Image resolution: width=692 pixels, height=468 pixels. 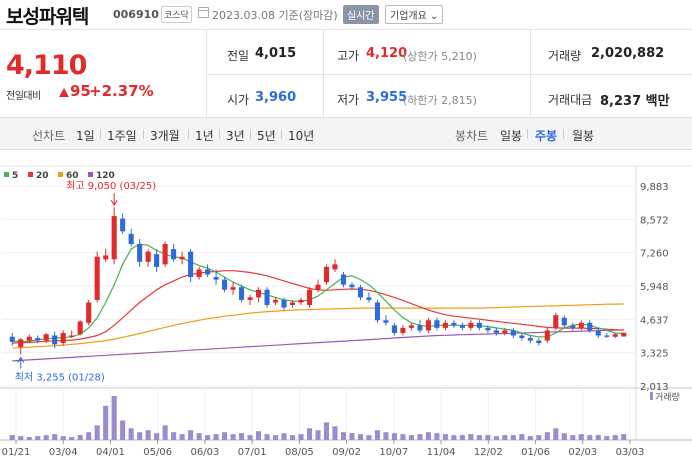 What do you see at coordinates (72, 176) in the screenshot?
I see `legend-label-ma60: 60` at bounding box center [72, 176].